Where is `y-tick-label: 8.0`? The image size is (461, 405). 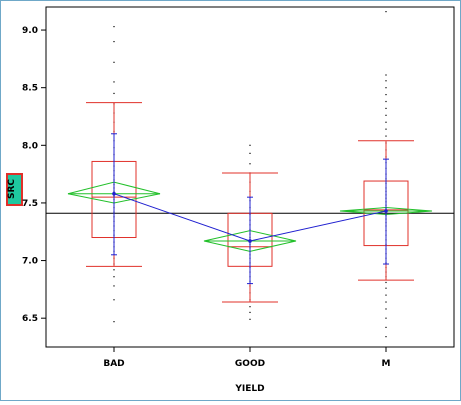
y-tick-label: 8.0 is located at coordinates (30, 146).